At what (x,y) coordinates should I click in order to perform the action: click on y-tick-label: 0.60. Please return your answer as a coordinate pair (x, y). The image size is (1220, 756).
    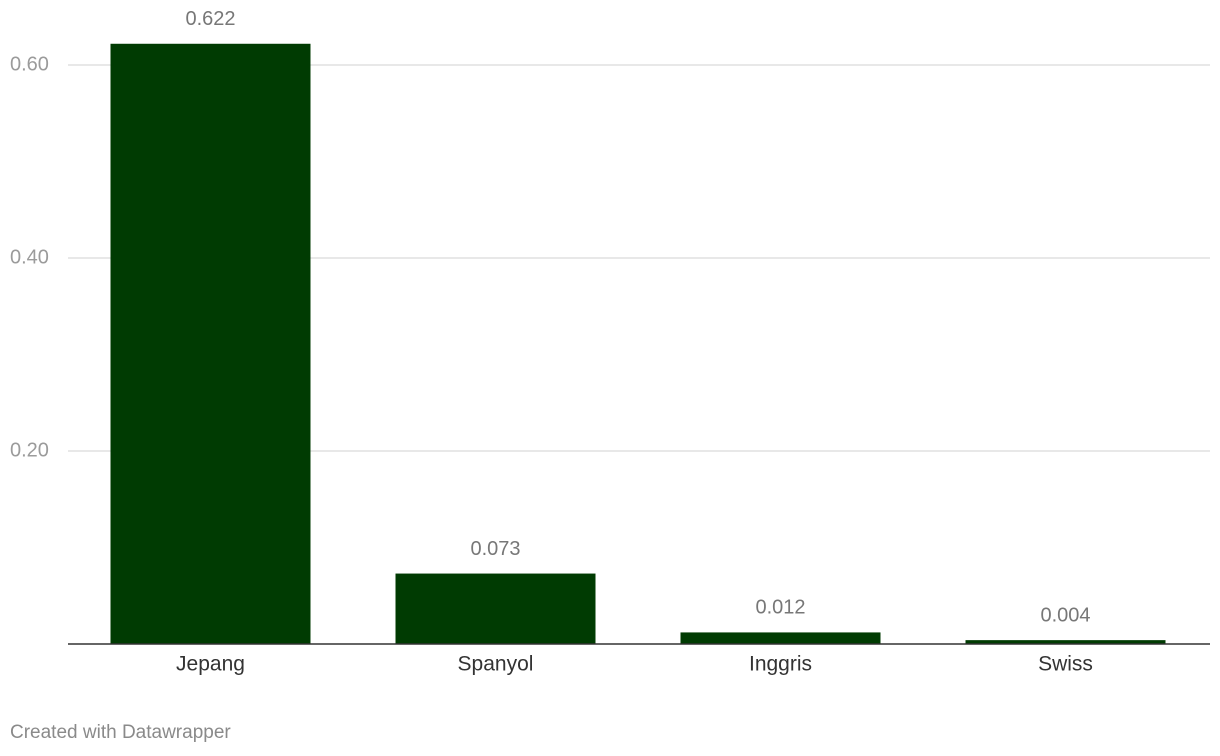
    Looking at the image, I should click on (29, 64).